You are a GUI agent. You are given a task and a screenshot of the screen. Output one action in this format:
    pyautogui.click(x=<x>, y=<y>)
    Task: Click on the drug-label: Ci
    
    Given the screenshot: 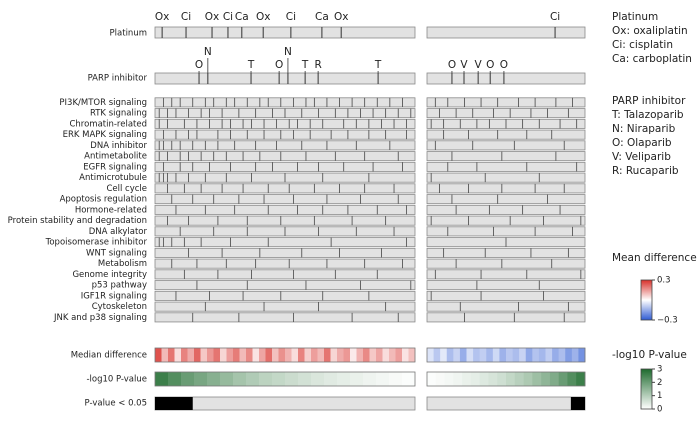 What is the action you would take?
    pyautogui.click(x=228, y=17)
    